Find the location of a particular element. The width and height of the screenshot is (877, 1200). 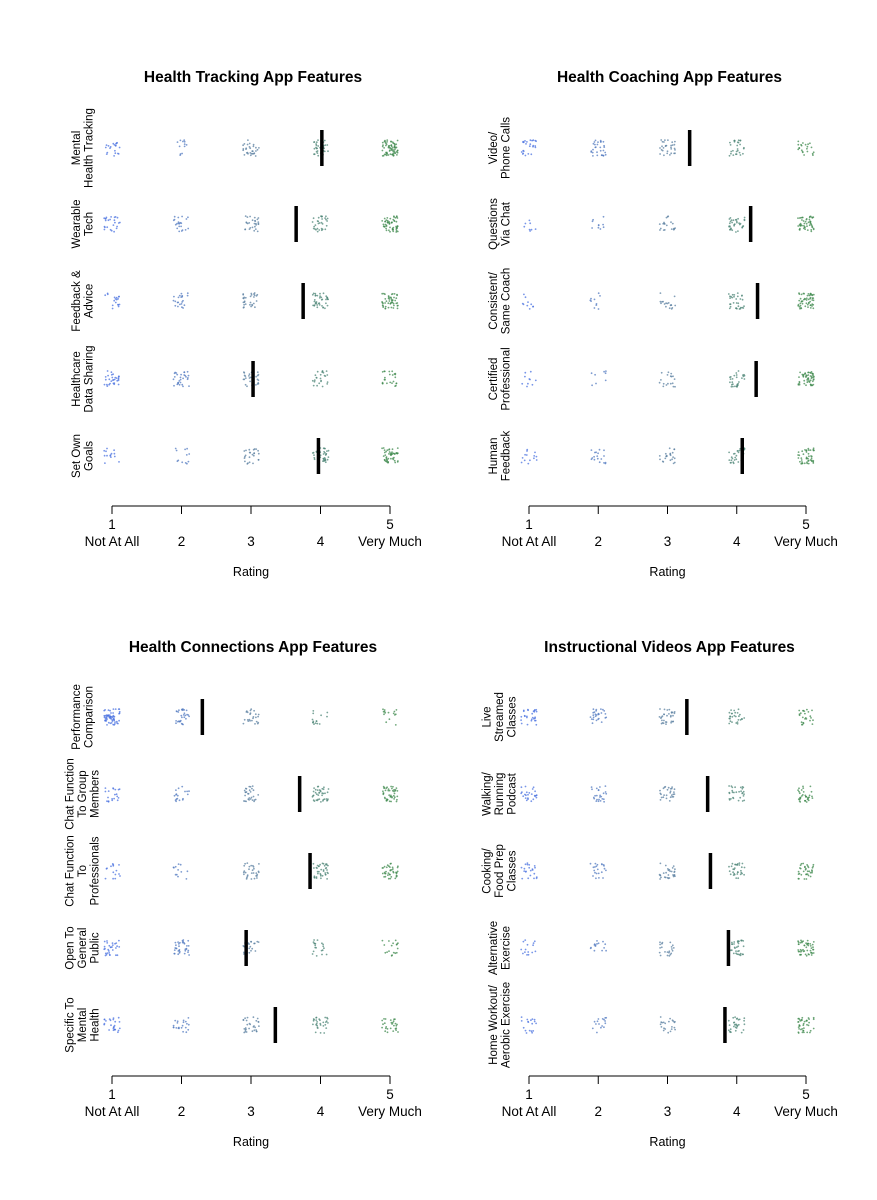

feature-row: Chat FunctionToProfessionals is located at coordinates (232, 871).